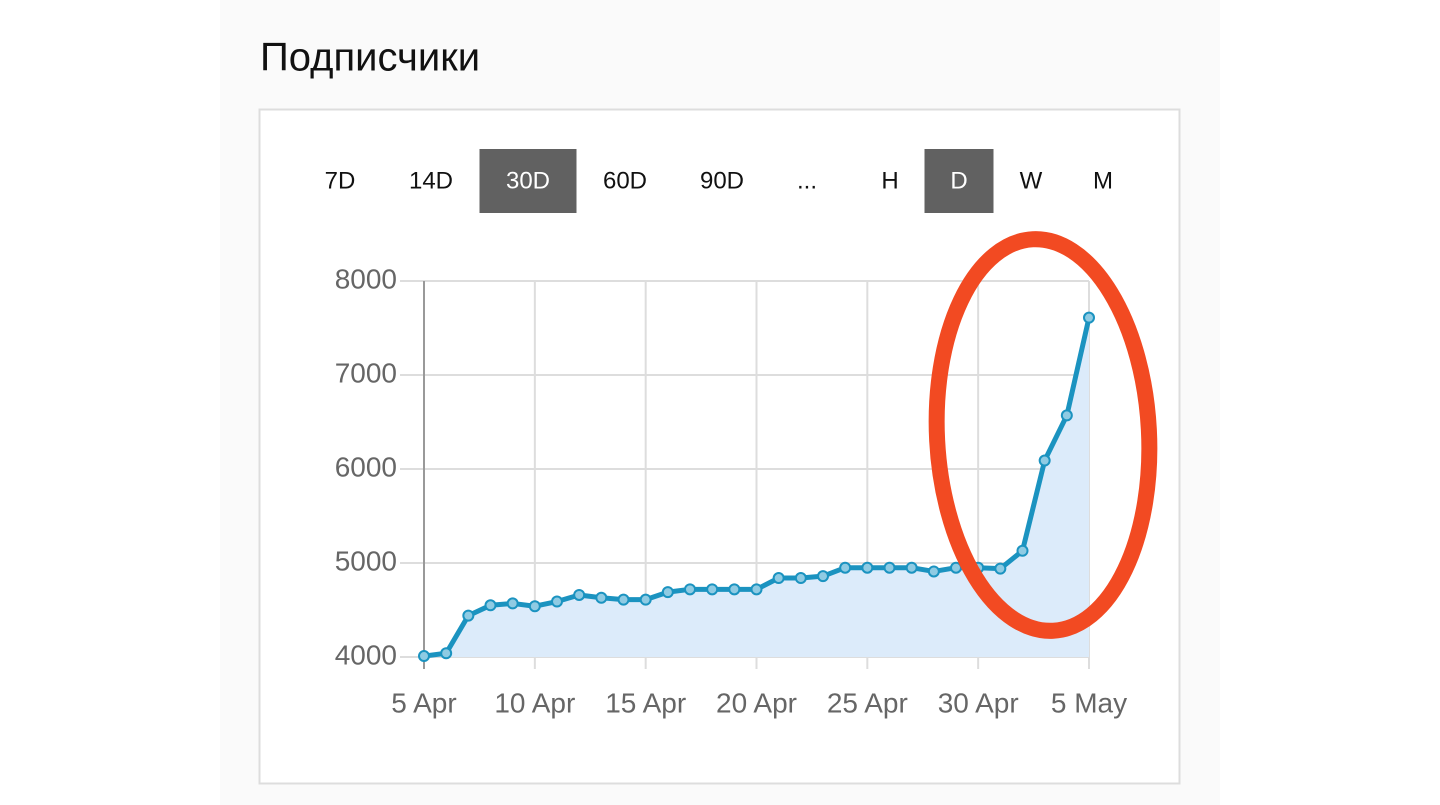 The height and width of the screenshot is (805, 1440). I want to click on button-label: 14D, so click(431, 180).